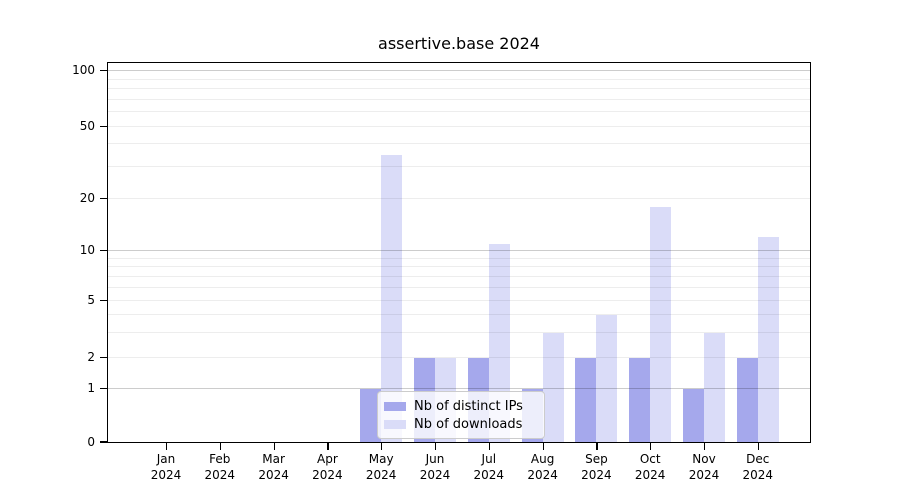  Describe the element at coordinates (489, 446) in the screenshot. I see `x-axis-tick-jul` at that location.